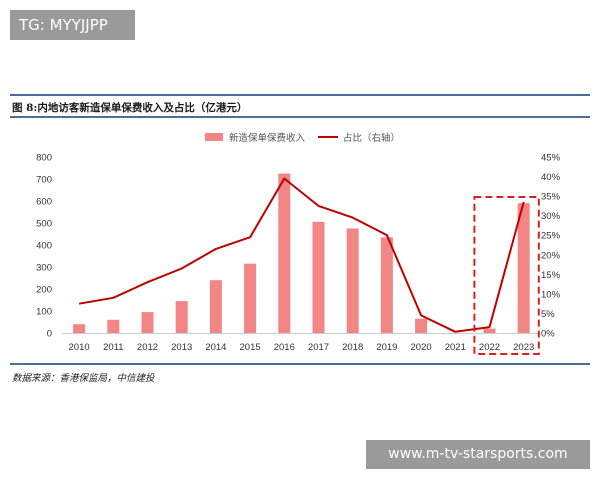 This screenshot has width=600, height=480. What do you see at coordinates (79, 347) in the screenshot?
I see `x-tick-label: 2010` at bounding box center [79, 347].